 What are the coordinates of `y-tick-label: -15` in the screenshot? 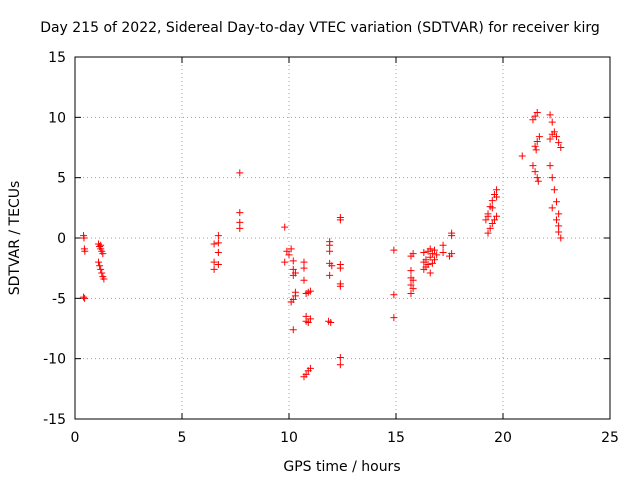 It's located at (54, 420).